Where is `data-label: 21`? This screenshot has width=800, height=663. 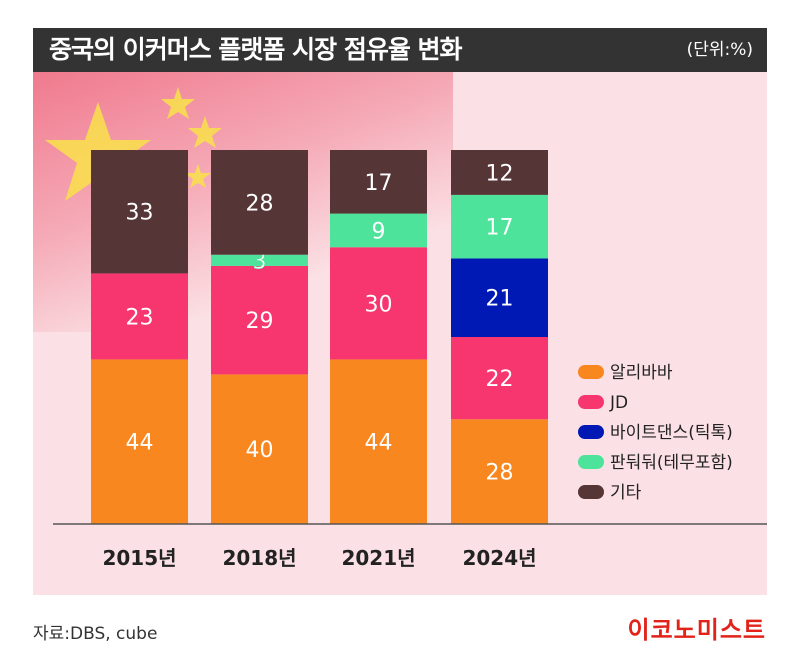 data-label: 21 is located at coordinates (500, 299).